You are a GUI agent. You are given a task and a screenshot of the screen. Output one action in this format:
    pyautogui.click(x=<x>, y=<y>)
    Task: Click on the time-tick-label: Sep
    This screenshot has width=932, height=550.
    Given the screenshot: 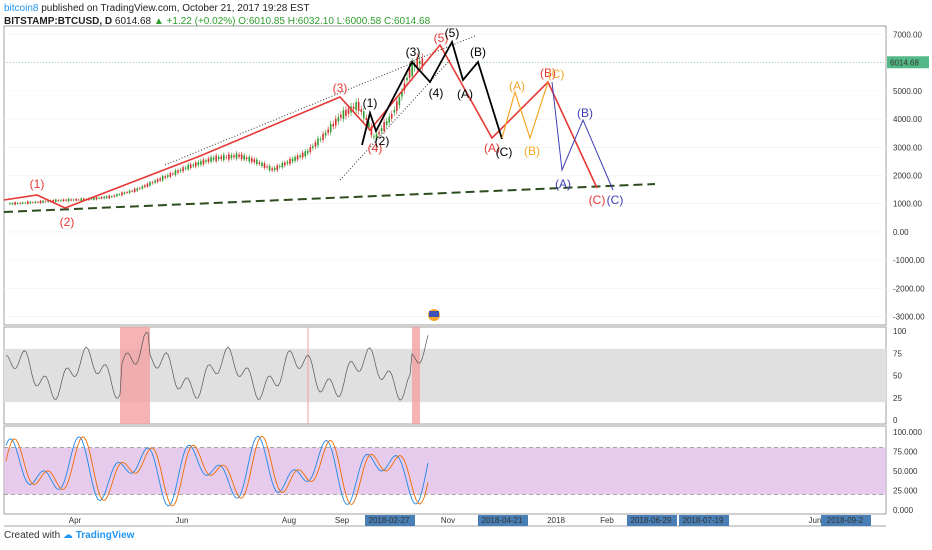 What is the action you would take?
    pyautogui.click(x=342, y=520)
    